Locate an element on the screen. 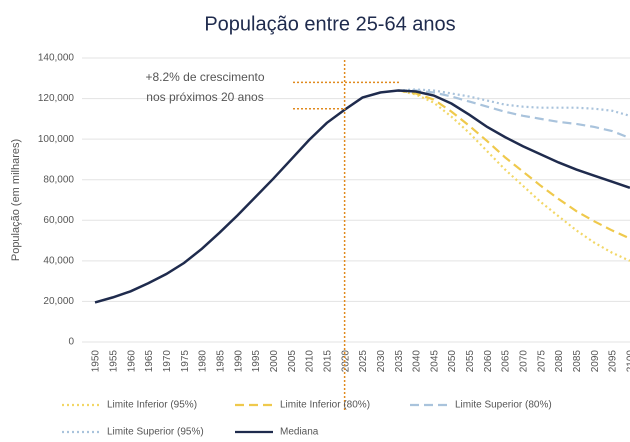 This screenshot has width=630, height=442. x-tick-label: 2050 is located at coordinates (452, 361).